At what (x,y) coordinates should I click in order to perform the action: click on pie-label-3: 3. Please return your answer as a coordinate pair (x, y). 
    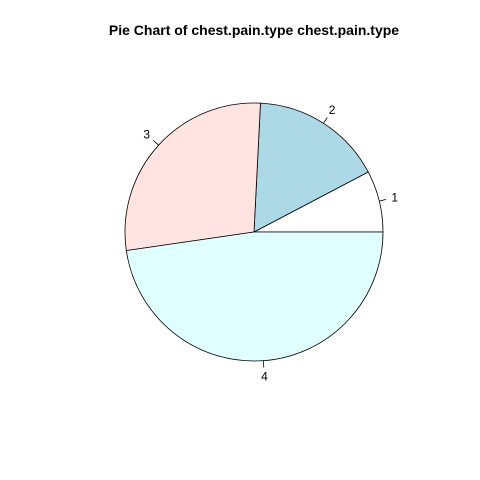
    Looking at the image, I should click on (146, 134).